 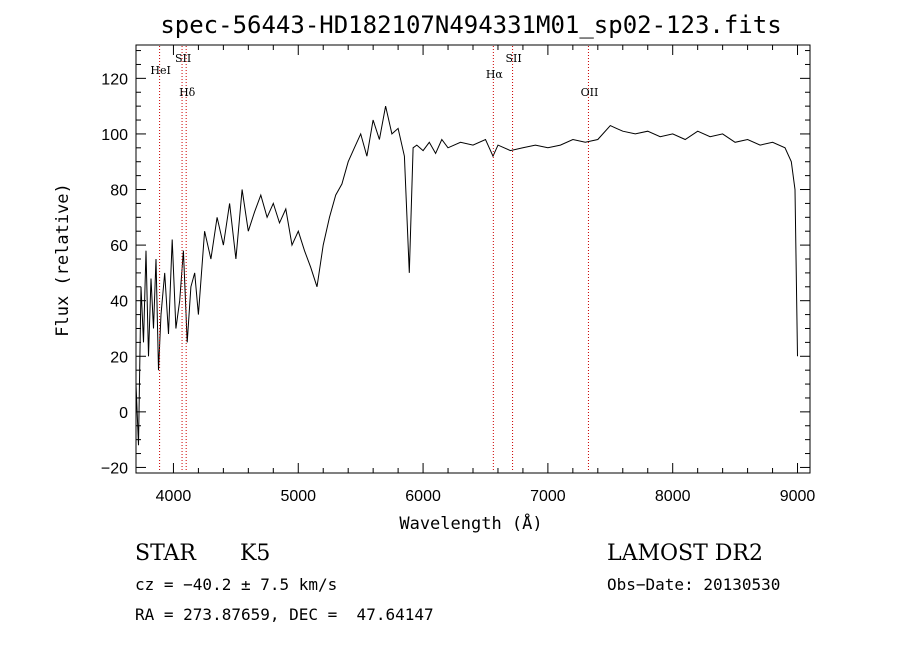 What do you see at coordinates (119, 302) in the screenshot?
I see `y-tick-label: 40` at bounding box center [119, 302].